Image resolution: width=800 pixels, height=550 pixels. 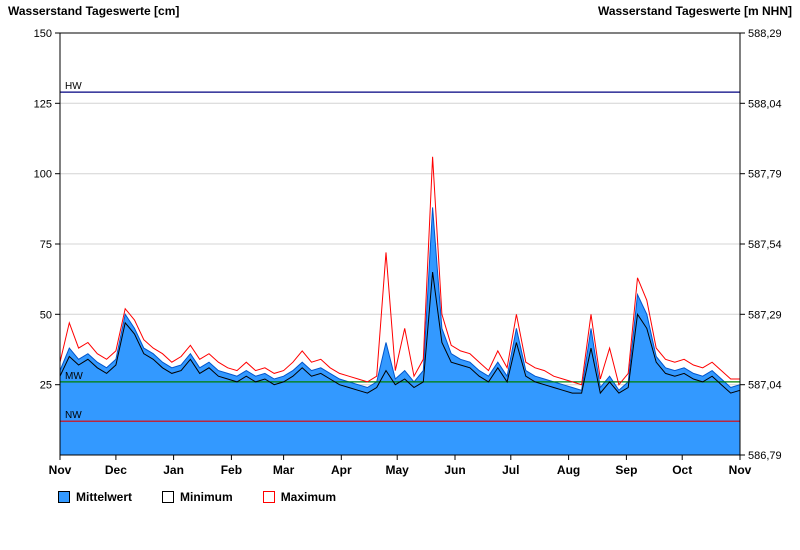 What do you see at coordinates (268, 497) in the screenshot?
I see `maximum-swatch-icon` at bounding box center [268, 497].